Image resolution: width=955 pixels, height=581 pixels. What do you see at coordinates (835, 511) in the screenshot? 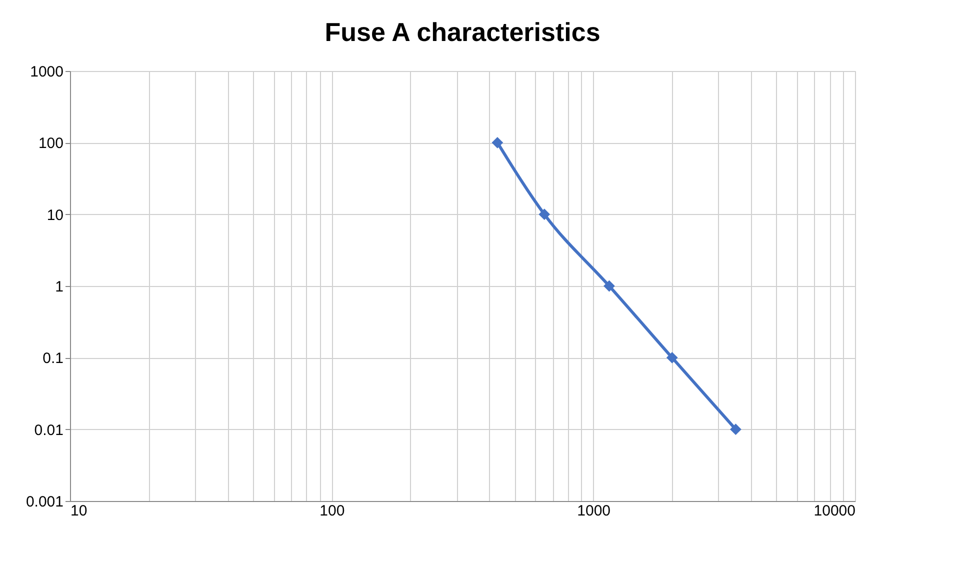
I see `x-tick-label: 10000` at bounding box center [835, 511].